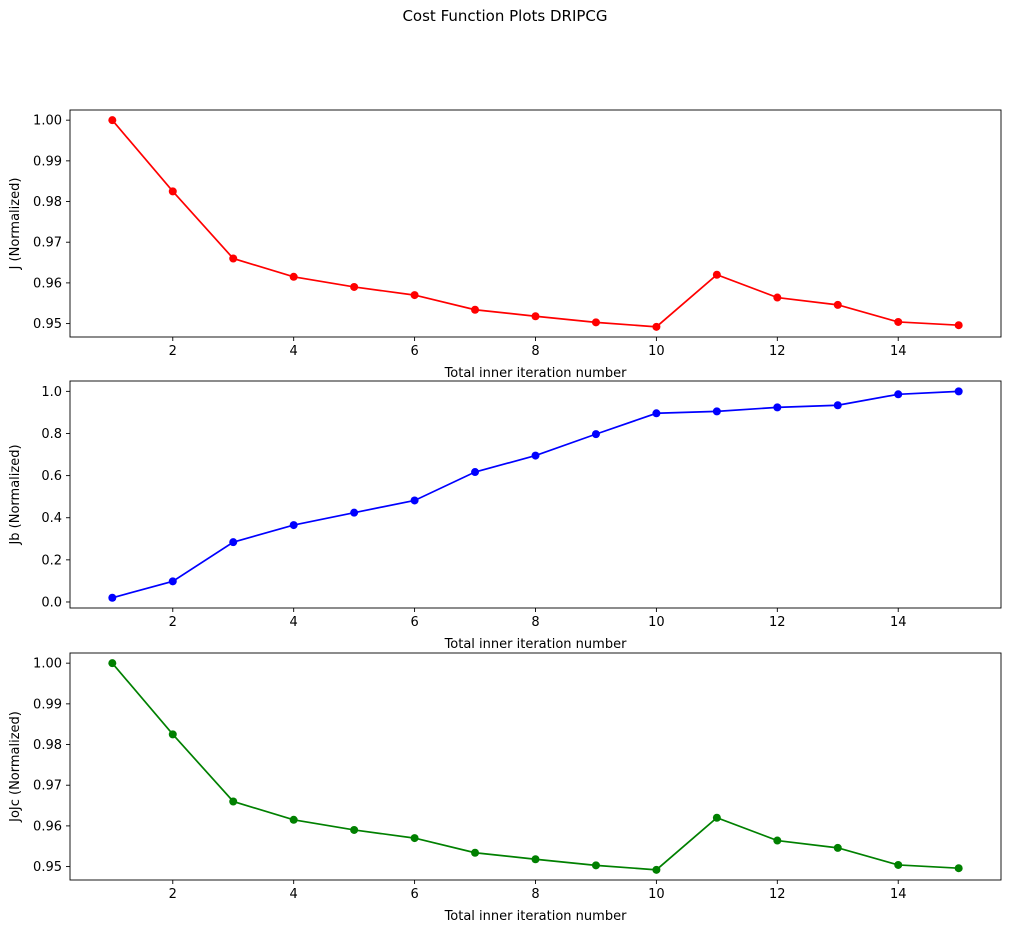 Image resolution: width=1010 pixels, height=933 pixels. What do you see at coordinates (47, 161) in the screenshot?
I see `y-tick-label: 0.99` at bounding box center [47, 161].